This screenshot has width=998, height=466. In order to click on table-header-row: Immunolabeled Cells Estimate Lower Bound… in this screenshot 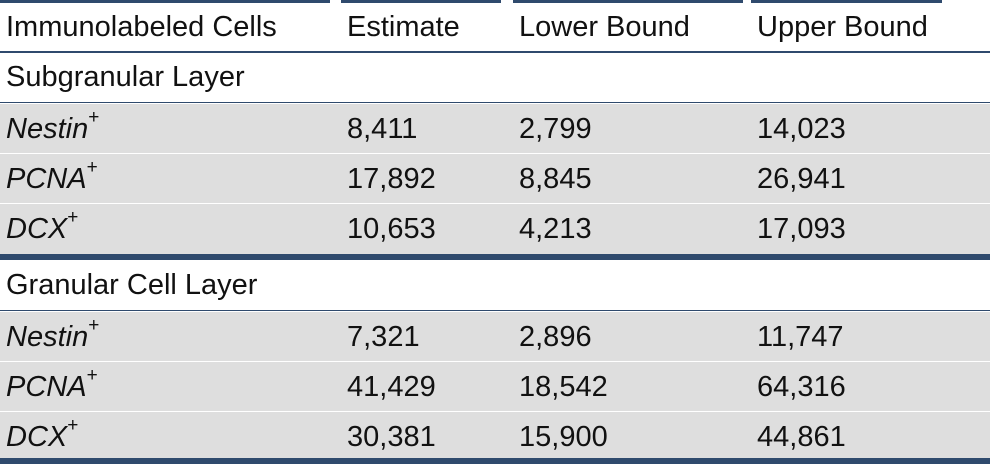, I will do `click(495, 27)`.